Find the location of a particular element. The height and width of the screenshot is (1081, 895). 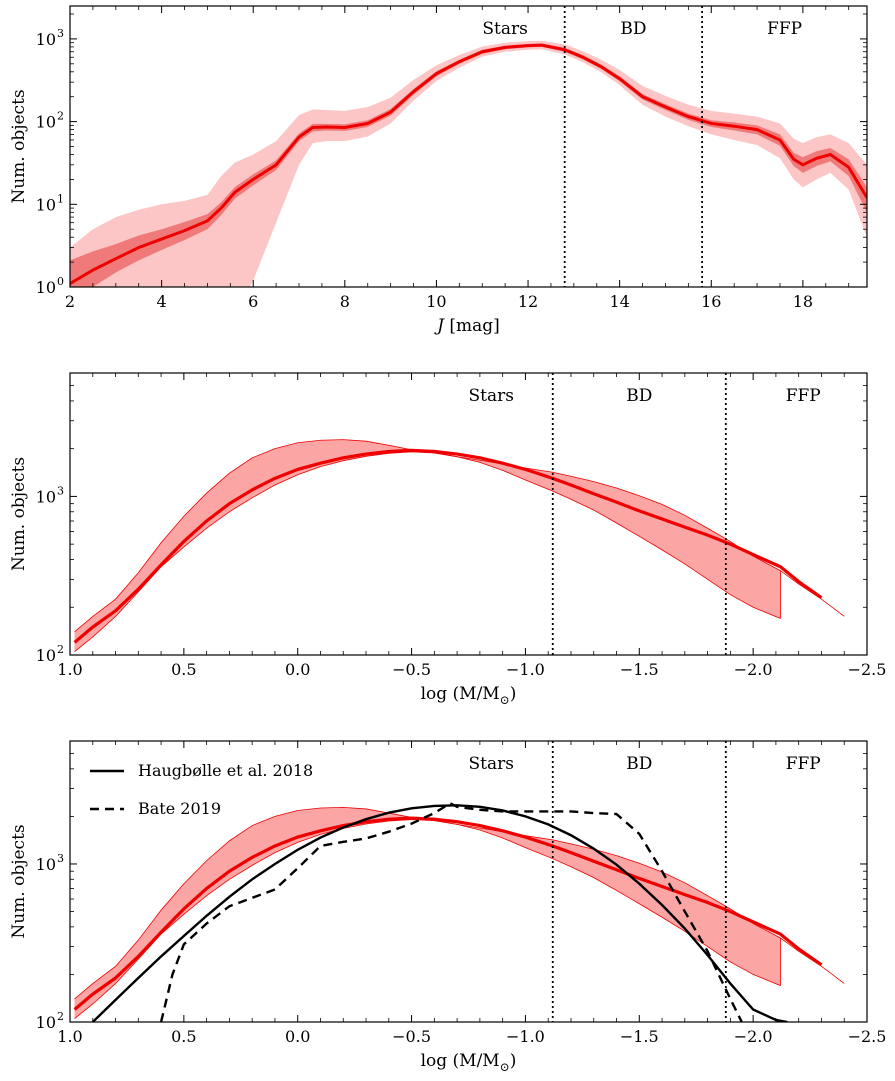

x-tick-label: 14 is located at coordinates (619, 301).